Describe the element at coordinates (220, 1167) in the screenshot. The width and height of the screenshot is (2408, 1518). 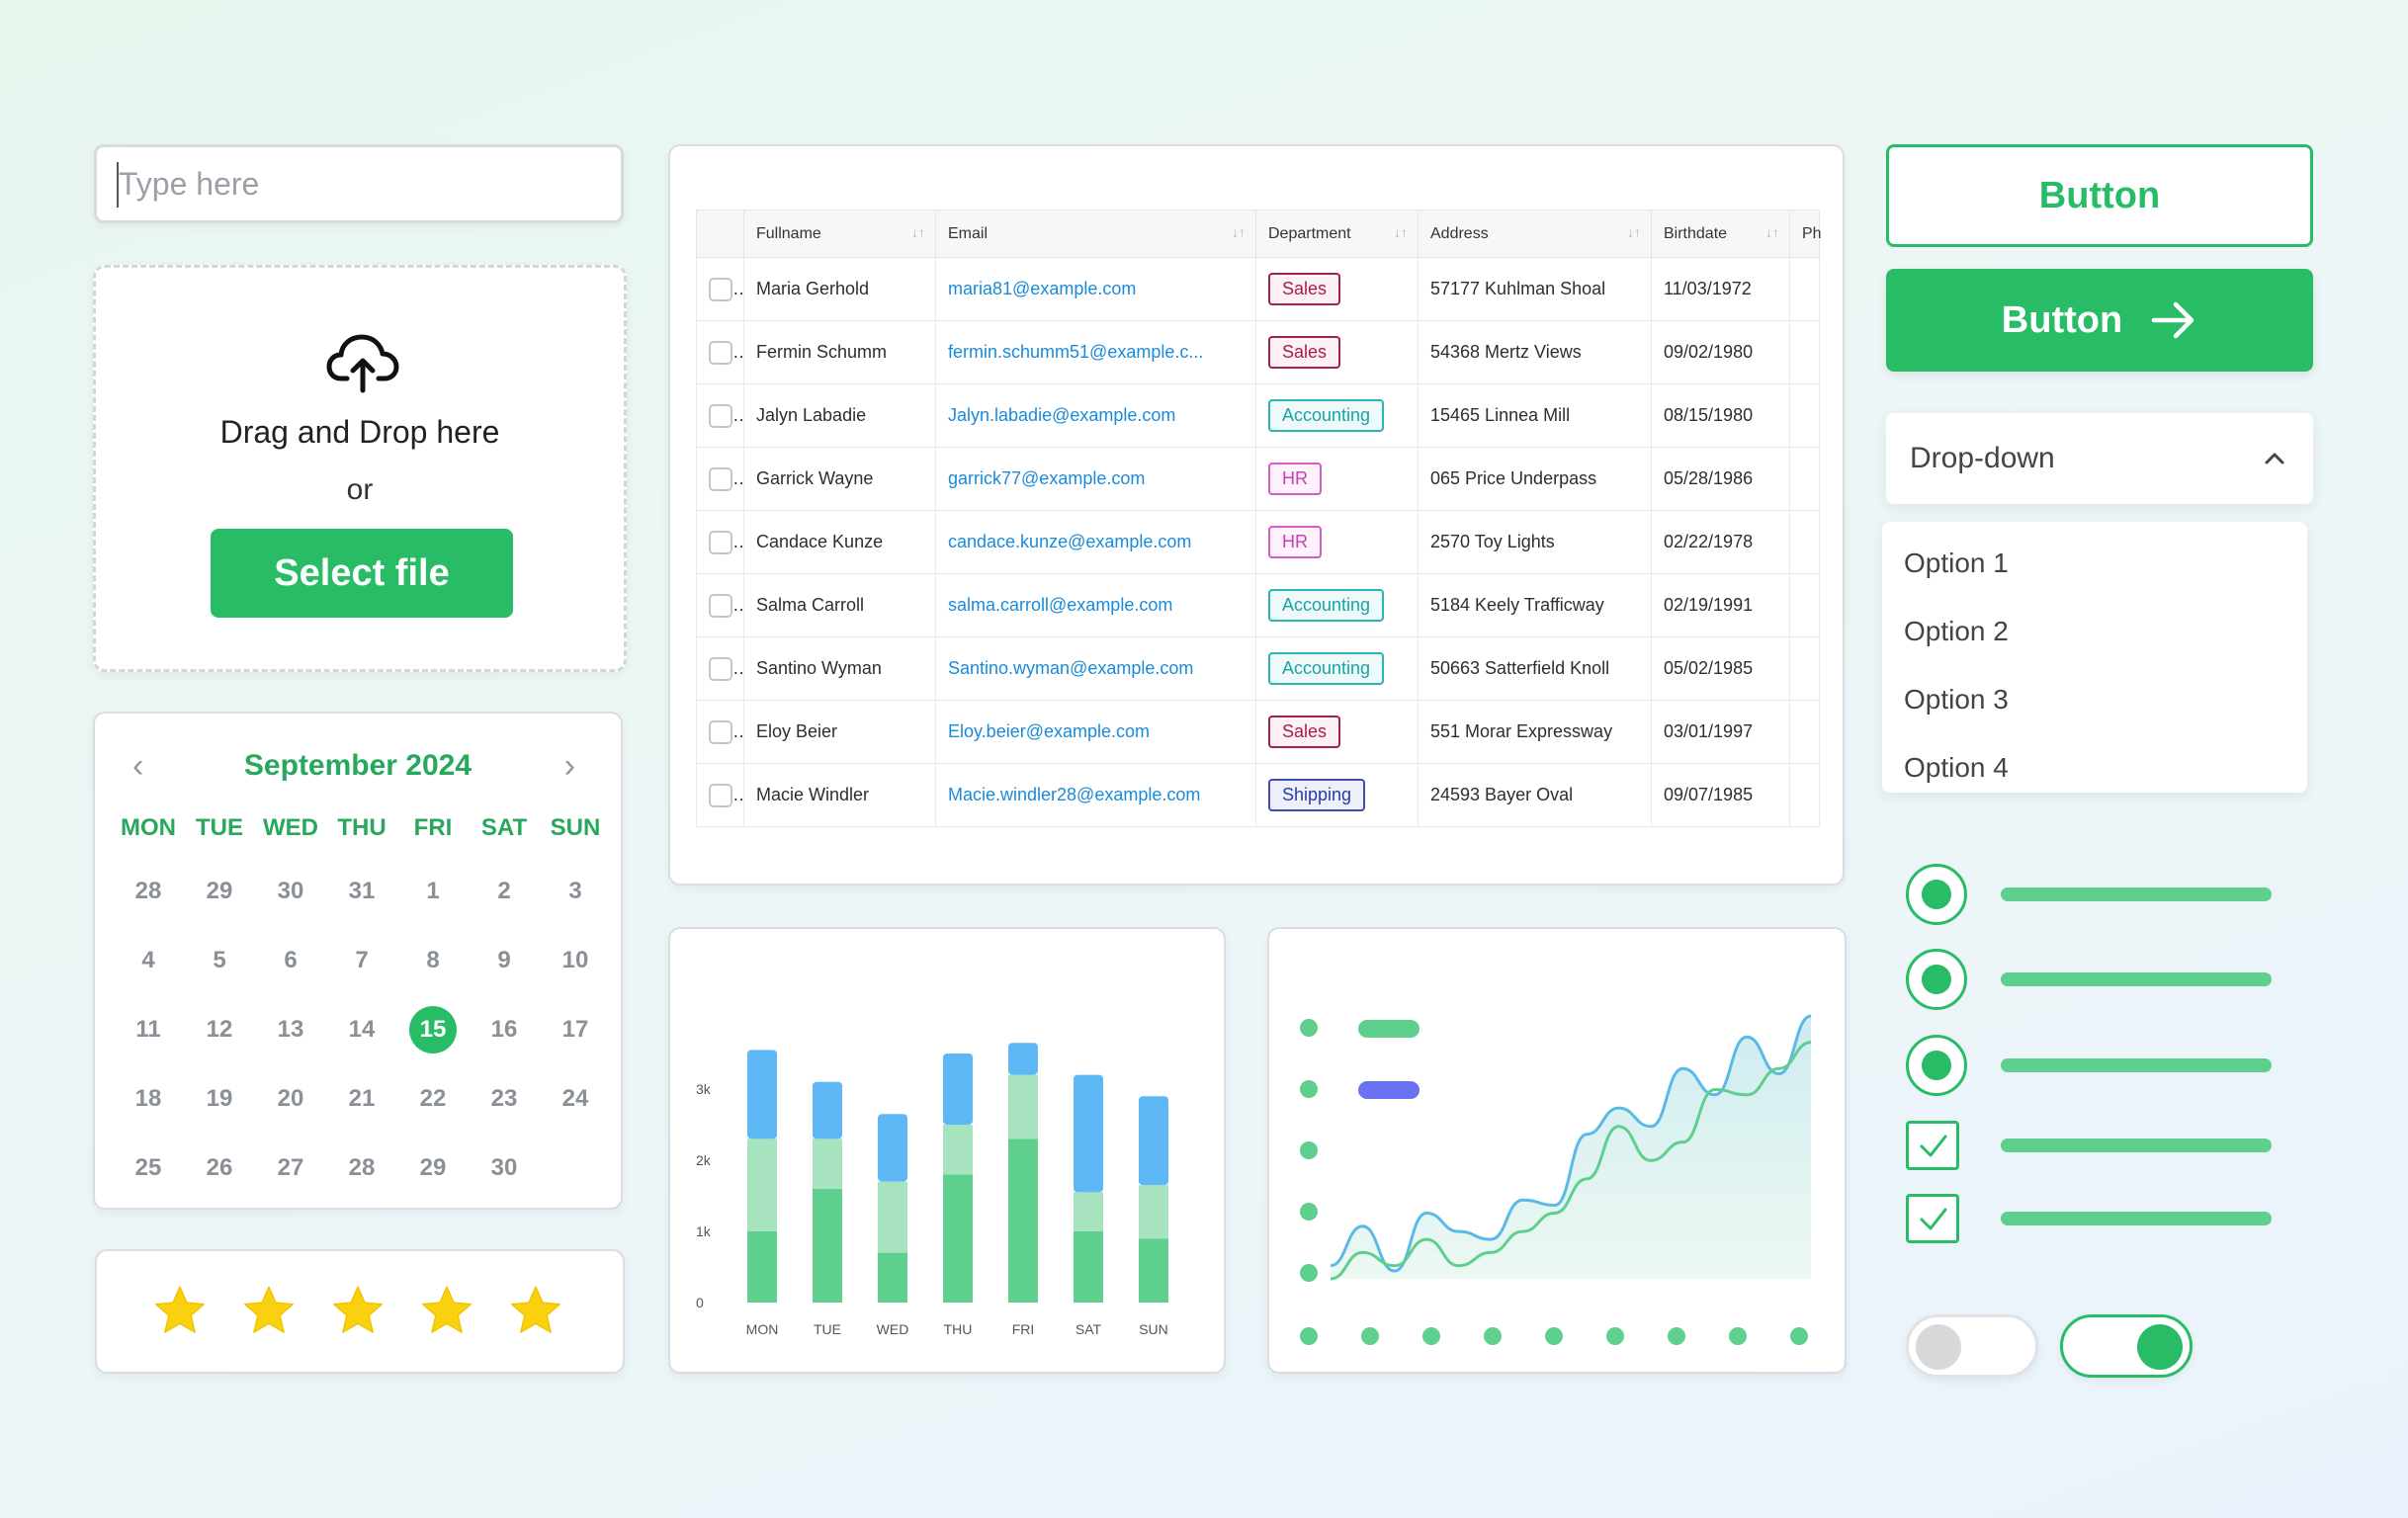
I see `calendar-day: 26` at that location.